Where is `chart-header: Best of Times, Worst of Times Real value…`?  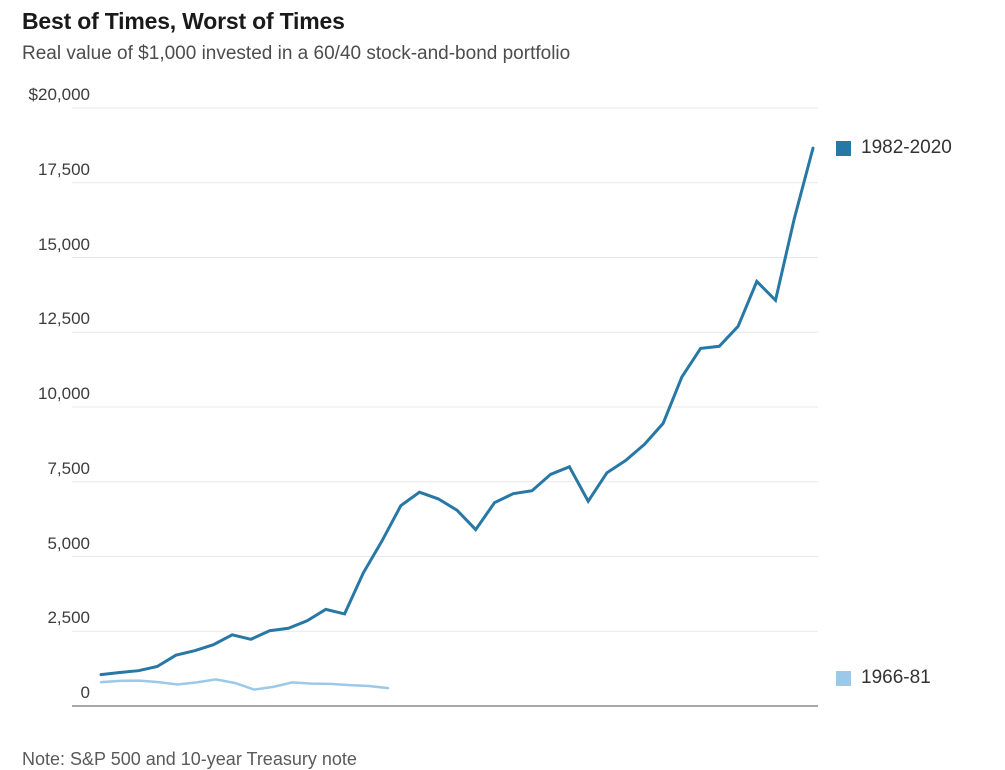
chart-header: Best of Times, Worst of Times Real value… is located at coordinates (296, 36).